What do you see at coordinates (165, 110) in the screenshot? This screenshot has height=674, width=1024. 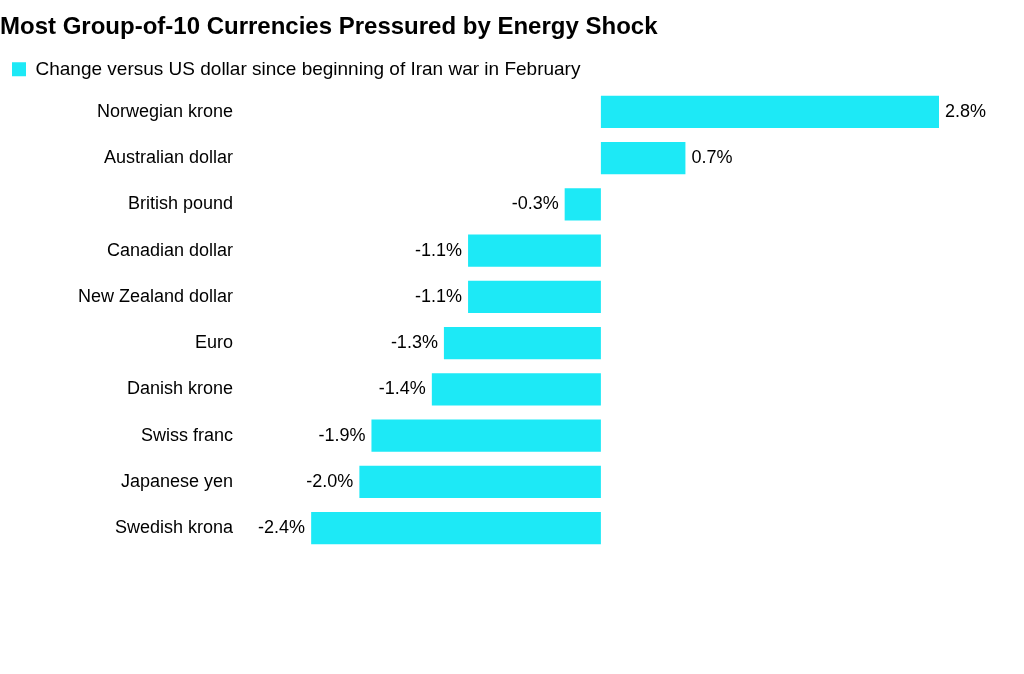 I see `y-tick-label: Norwegian krone` at bounding box center [165, 110].